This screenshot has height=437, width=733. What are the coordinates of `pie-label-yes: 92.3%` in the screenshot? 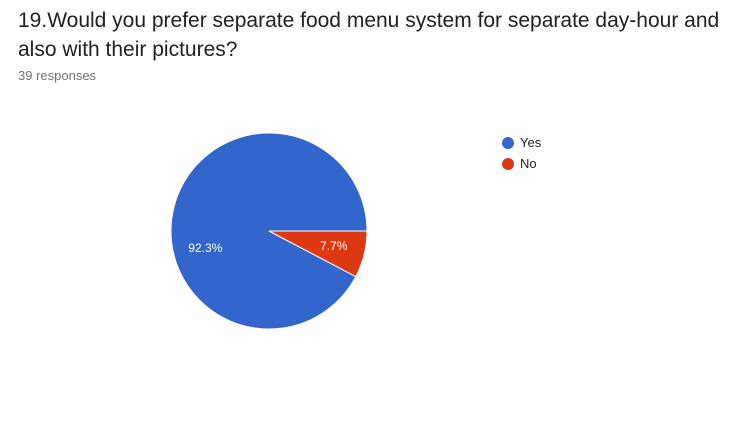 It's located at (205, 248).